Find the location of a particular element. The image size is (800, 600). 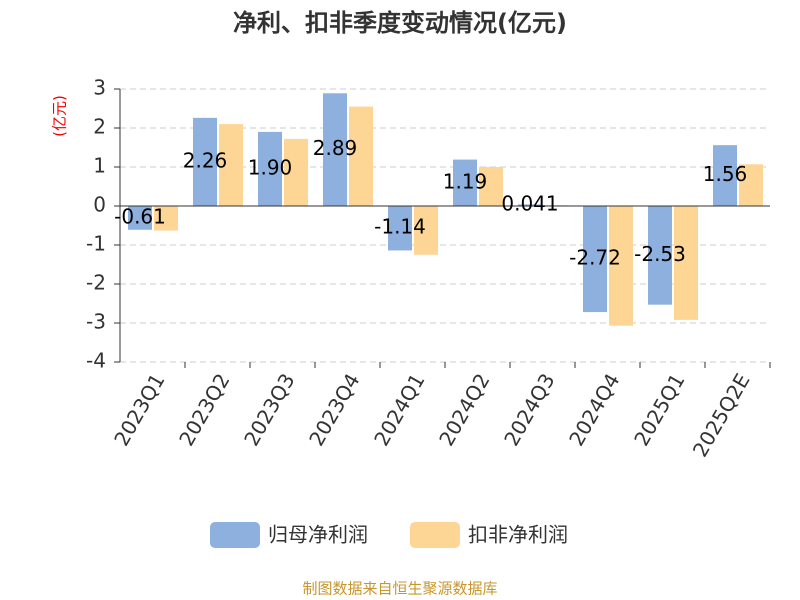

y-tick-label: 0 is located at coordinates (99, 205).